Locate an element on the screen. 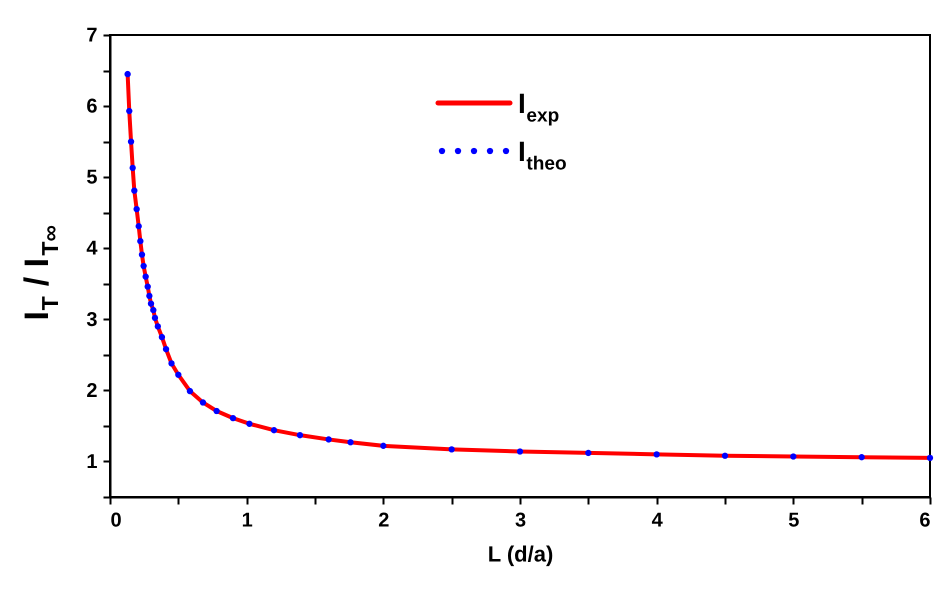 Image resolution: width=944 pixels, height=599 pixels. y-tick-label: 6 is located at coordinates (92, 107).